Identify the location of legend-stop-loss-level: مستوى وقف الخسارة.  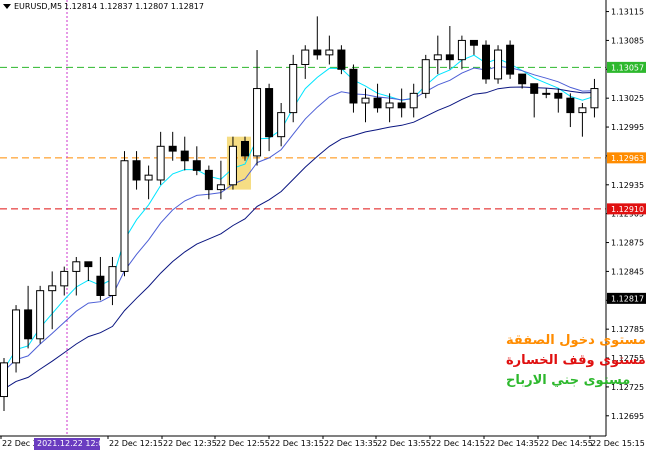
(576, 360).